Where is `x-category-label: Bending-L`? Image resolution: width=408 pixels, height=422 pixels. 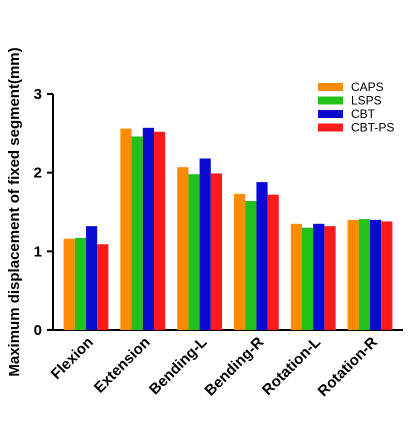 x-category-label: Bending-L is located at coordinates (178, 366).